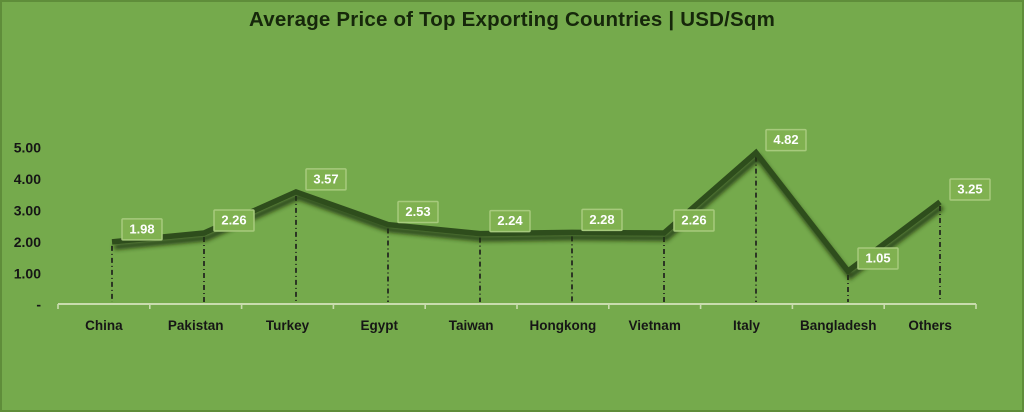  What do you see at coordinates (747, 325) in the screenshot?
I see `x-axis-label: Italy` at bounding box center [747, 325].